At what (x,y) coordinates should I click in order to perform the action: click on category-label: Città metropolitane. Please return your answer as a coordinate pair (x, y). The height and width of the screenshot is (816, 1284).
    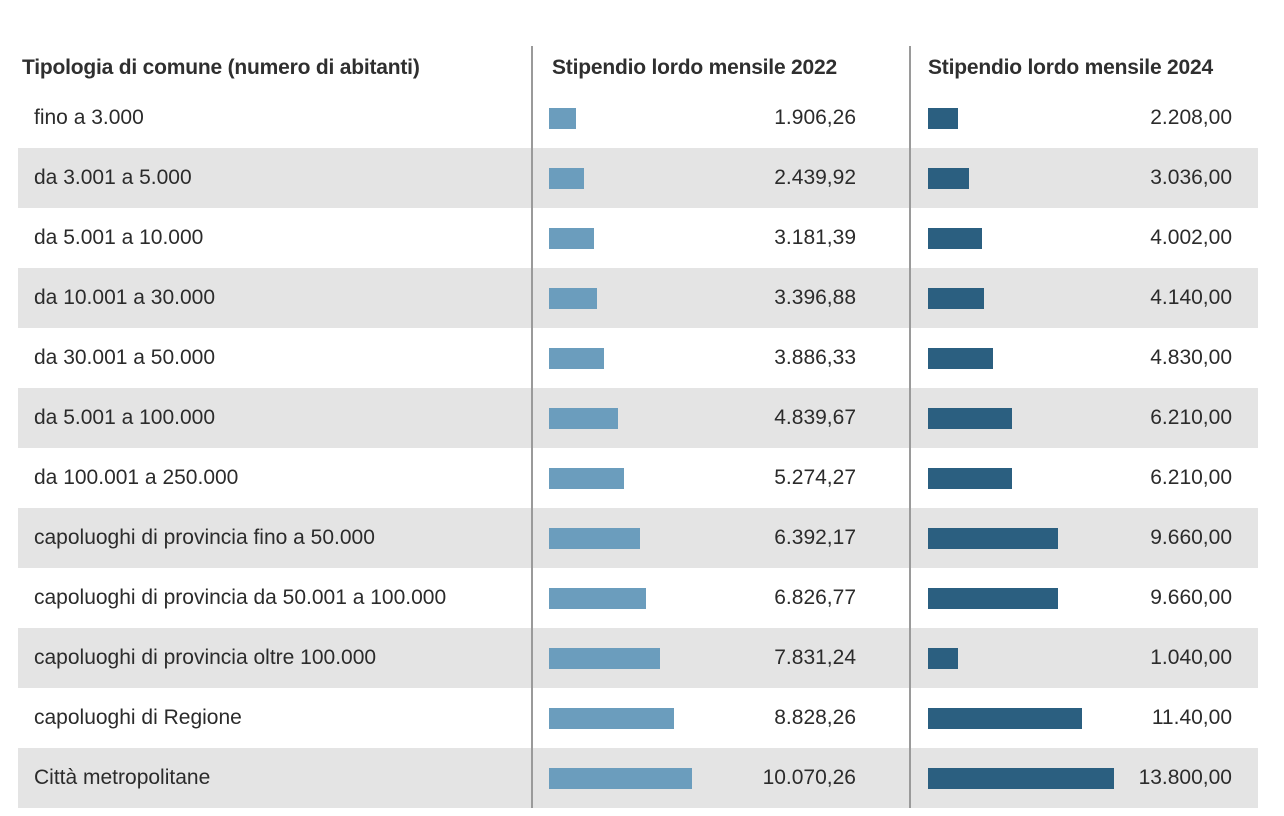
    Looking at the image, I should click on (122, 777).